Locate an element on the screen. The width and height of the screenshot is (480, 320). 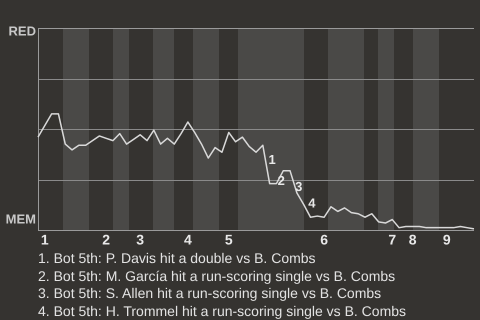
annotation: 4 is located at coordinates (312, 202).